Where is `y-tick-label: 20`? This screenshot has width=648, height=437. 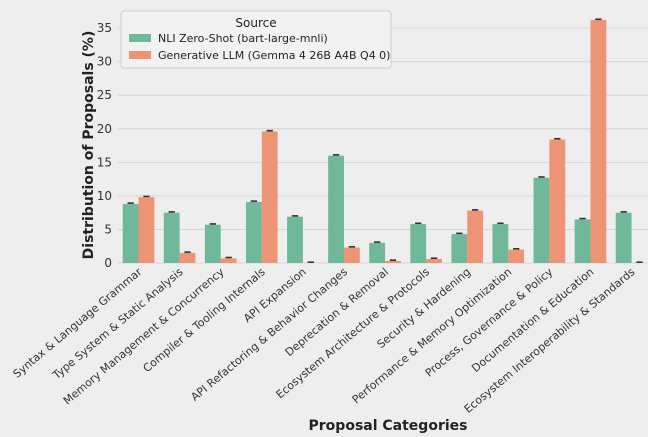 y-tick-label: 20 is located at coordinates (104, 129).